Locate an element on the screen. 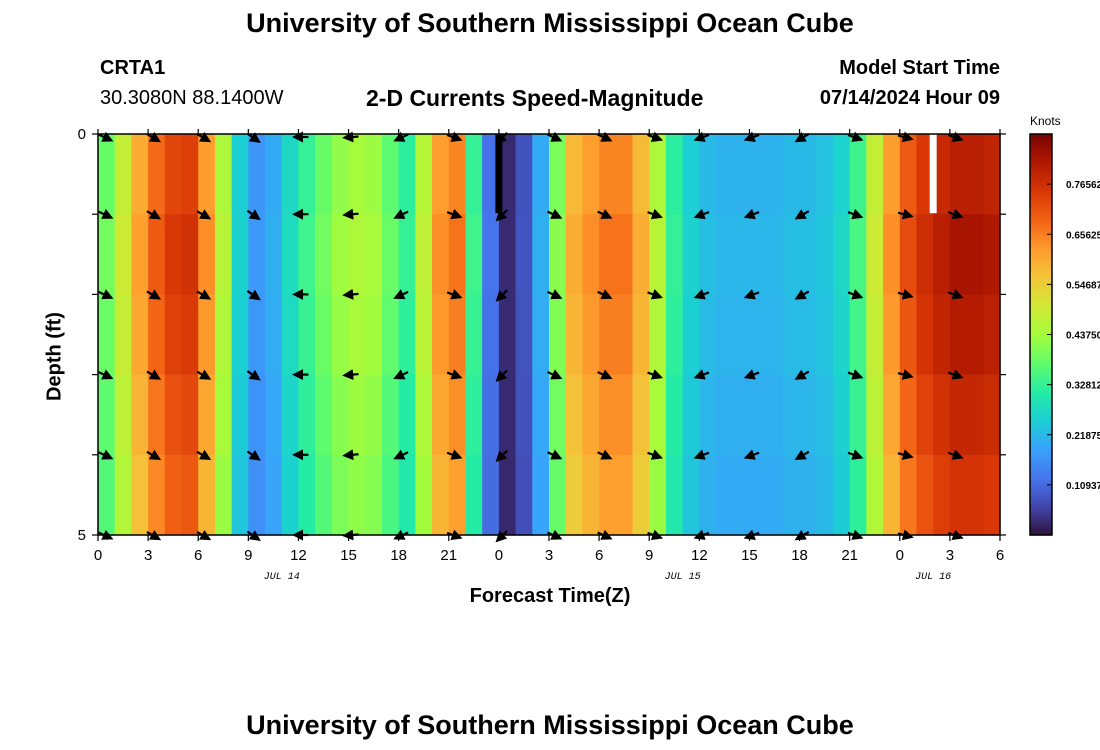  missing-data-cell is located at coordinates (499, 174).